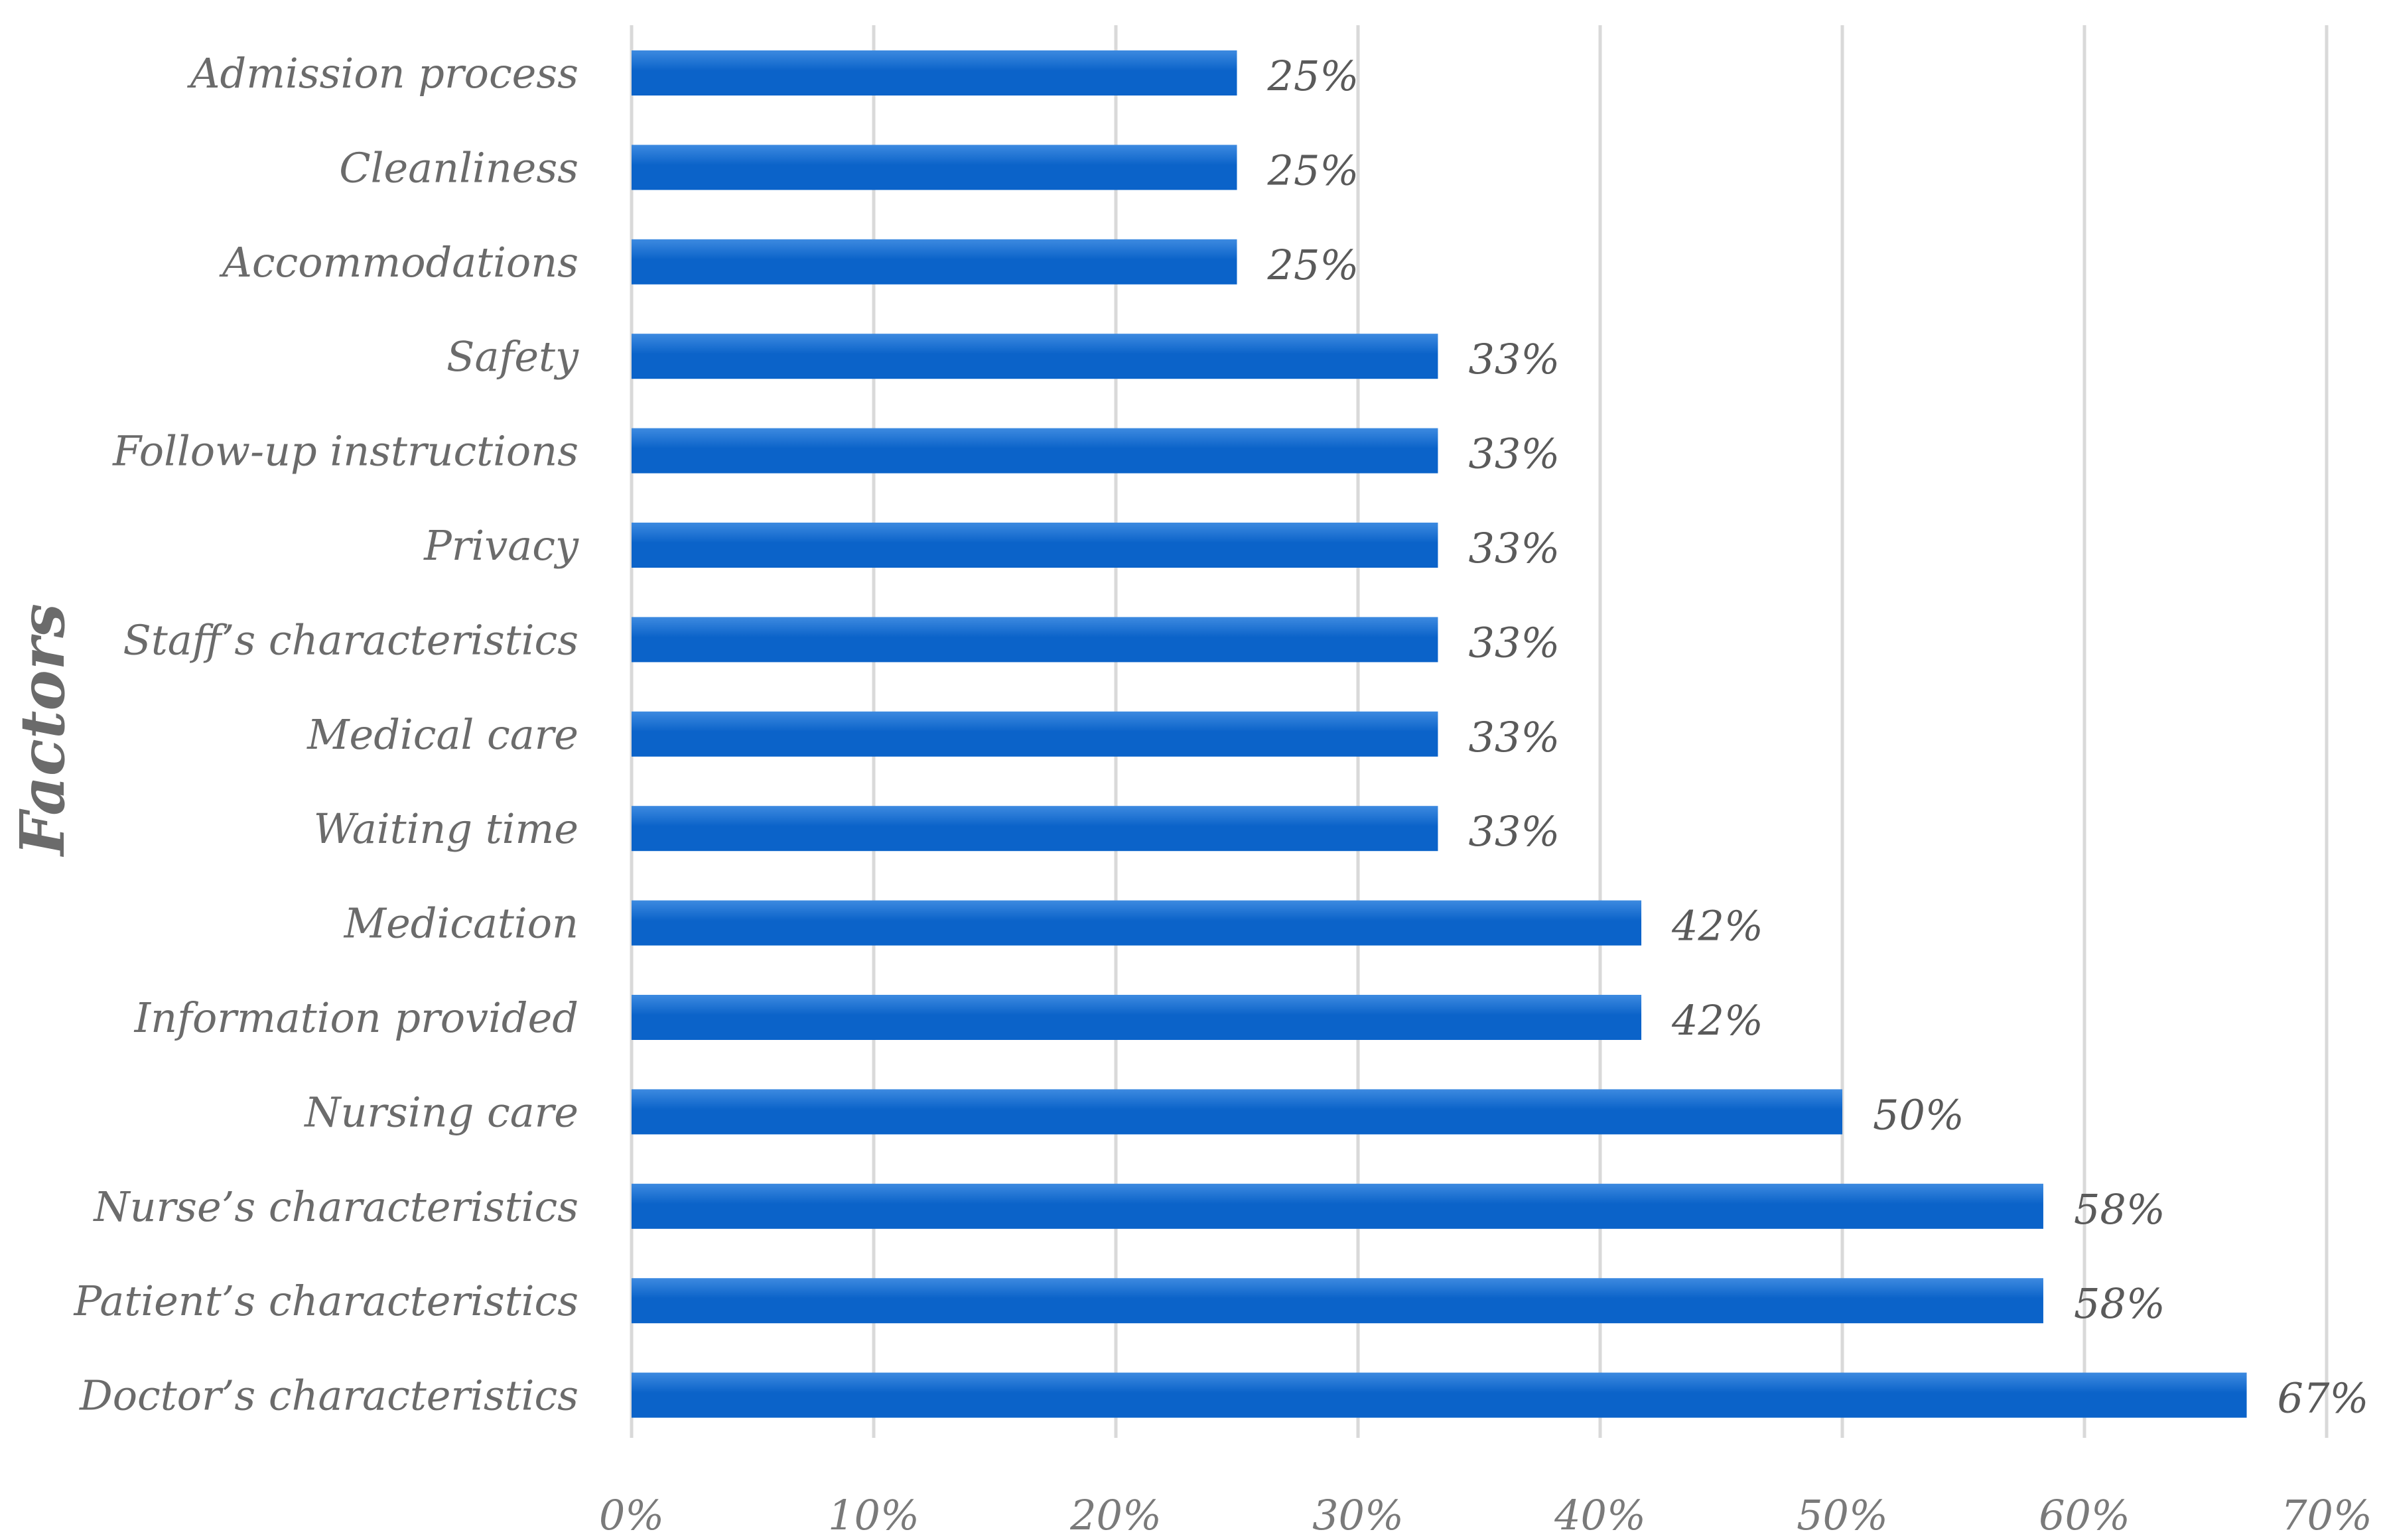 This screenshot has height=1540, width=2383. I want to click on category-label: Staff’s characteristics, so click(351, 639).